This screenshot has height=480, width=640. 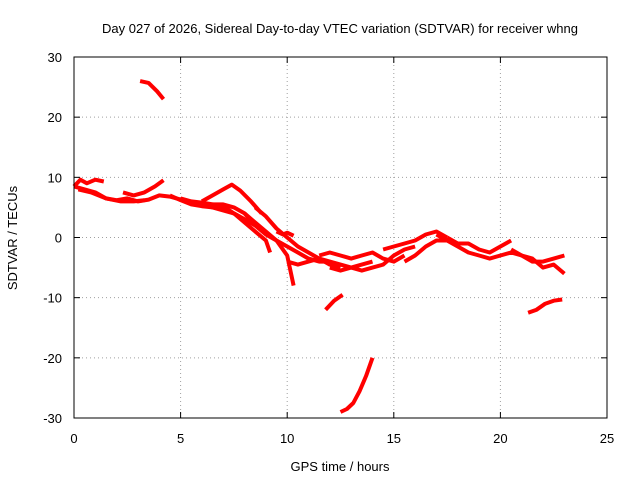 What do you see at coordinates (340, 466) in the screenshot?
I see `x-axis-label: GPS time / hours` at bounding box center [340, 466].